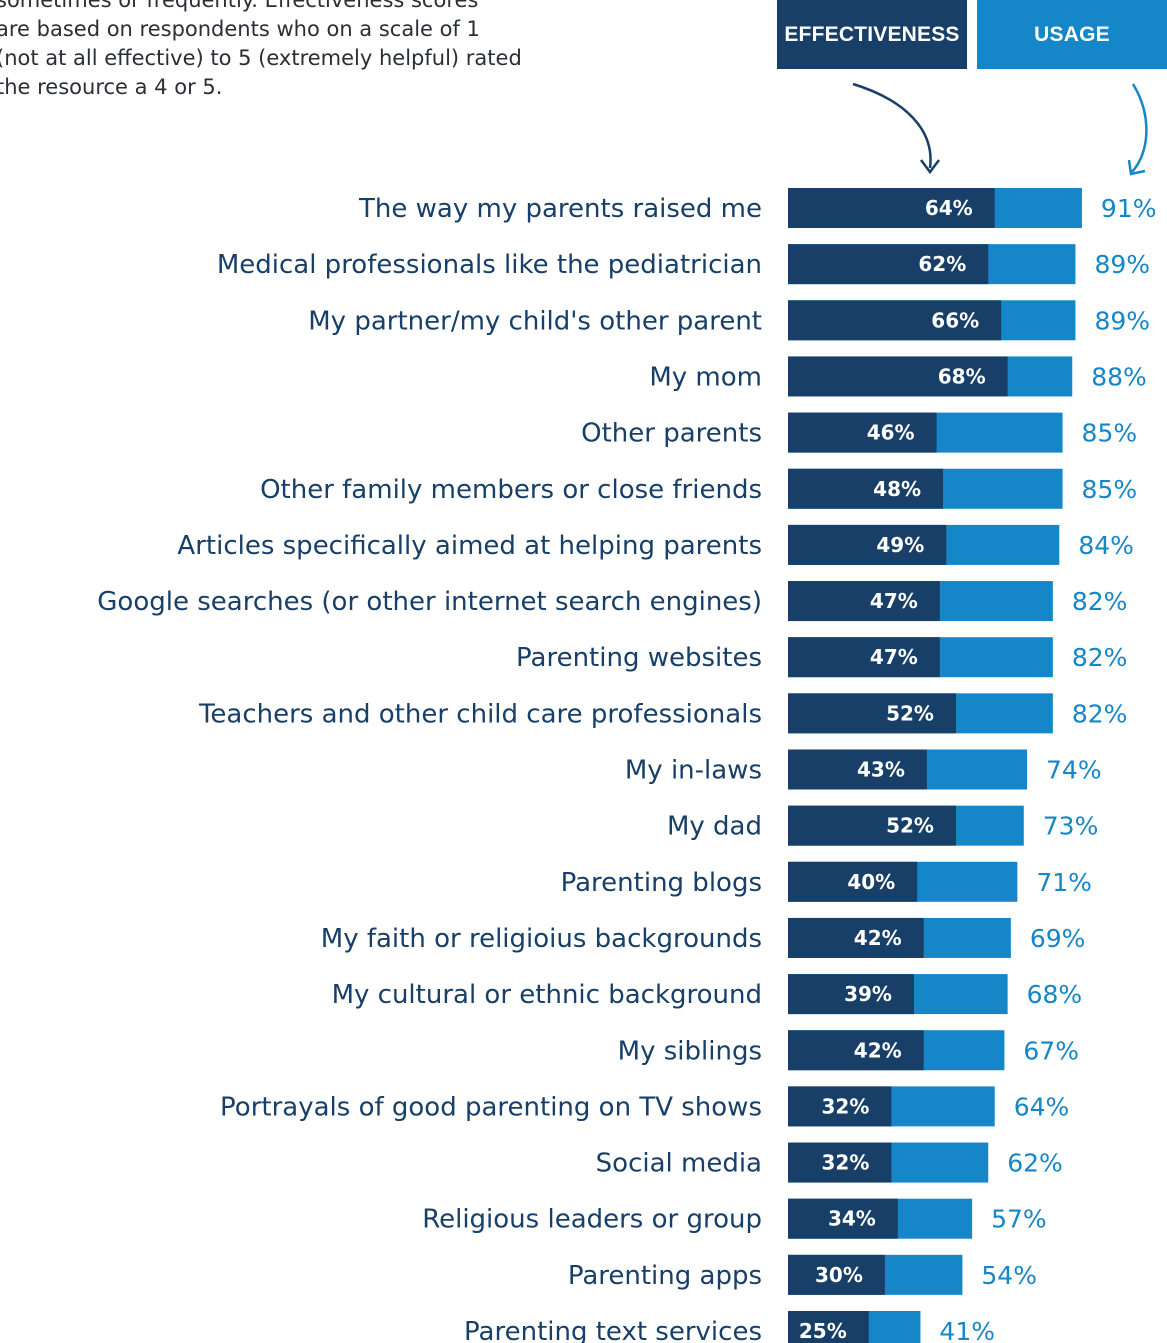  What do you see at coordinates (1137, 129) in the screenshot?
I see `usage-arrow-icon` at bounding box center [1137, 129].